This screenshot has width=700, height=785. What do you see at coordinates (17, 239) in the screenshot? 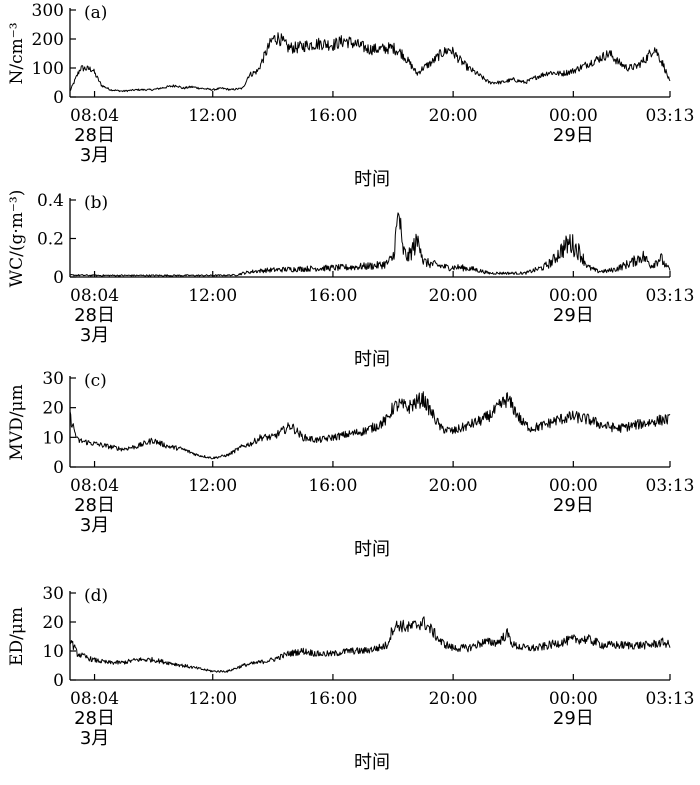
I see `y-axis-title: WC/(g·m⁻³)` at bounding box center [17, 239].